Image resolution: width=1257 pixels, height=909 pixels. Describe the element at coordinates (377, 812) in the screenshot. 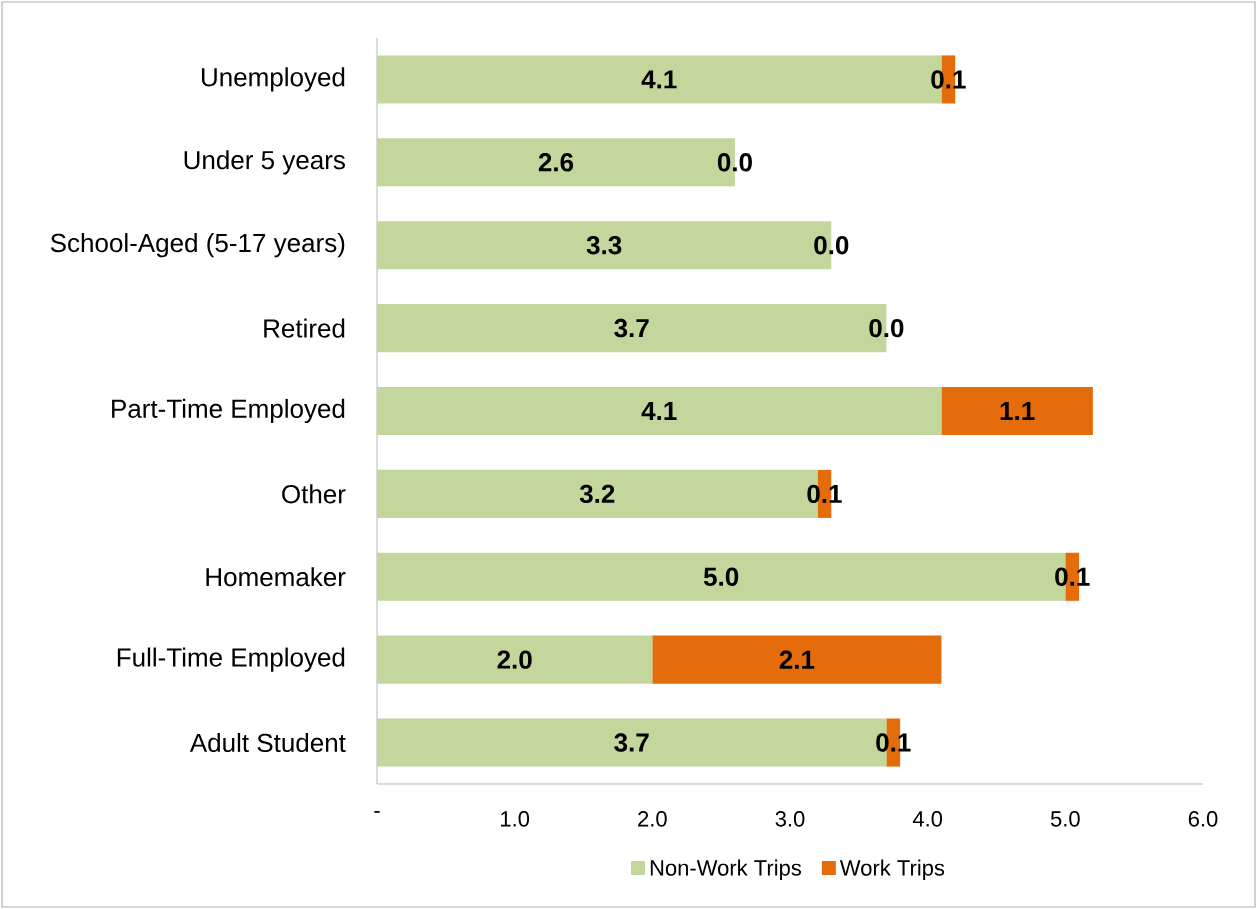

I see `x-tick-label: -` at that location.